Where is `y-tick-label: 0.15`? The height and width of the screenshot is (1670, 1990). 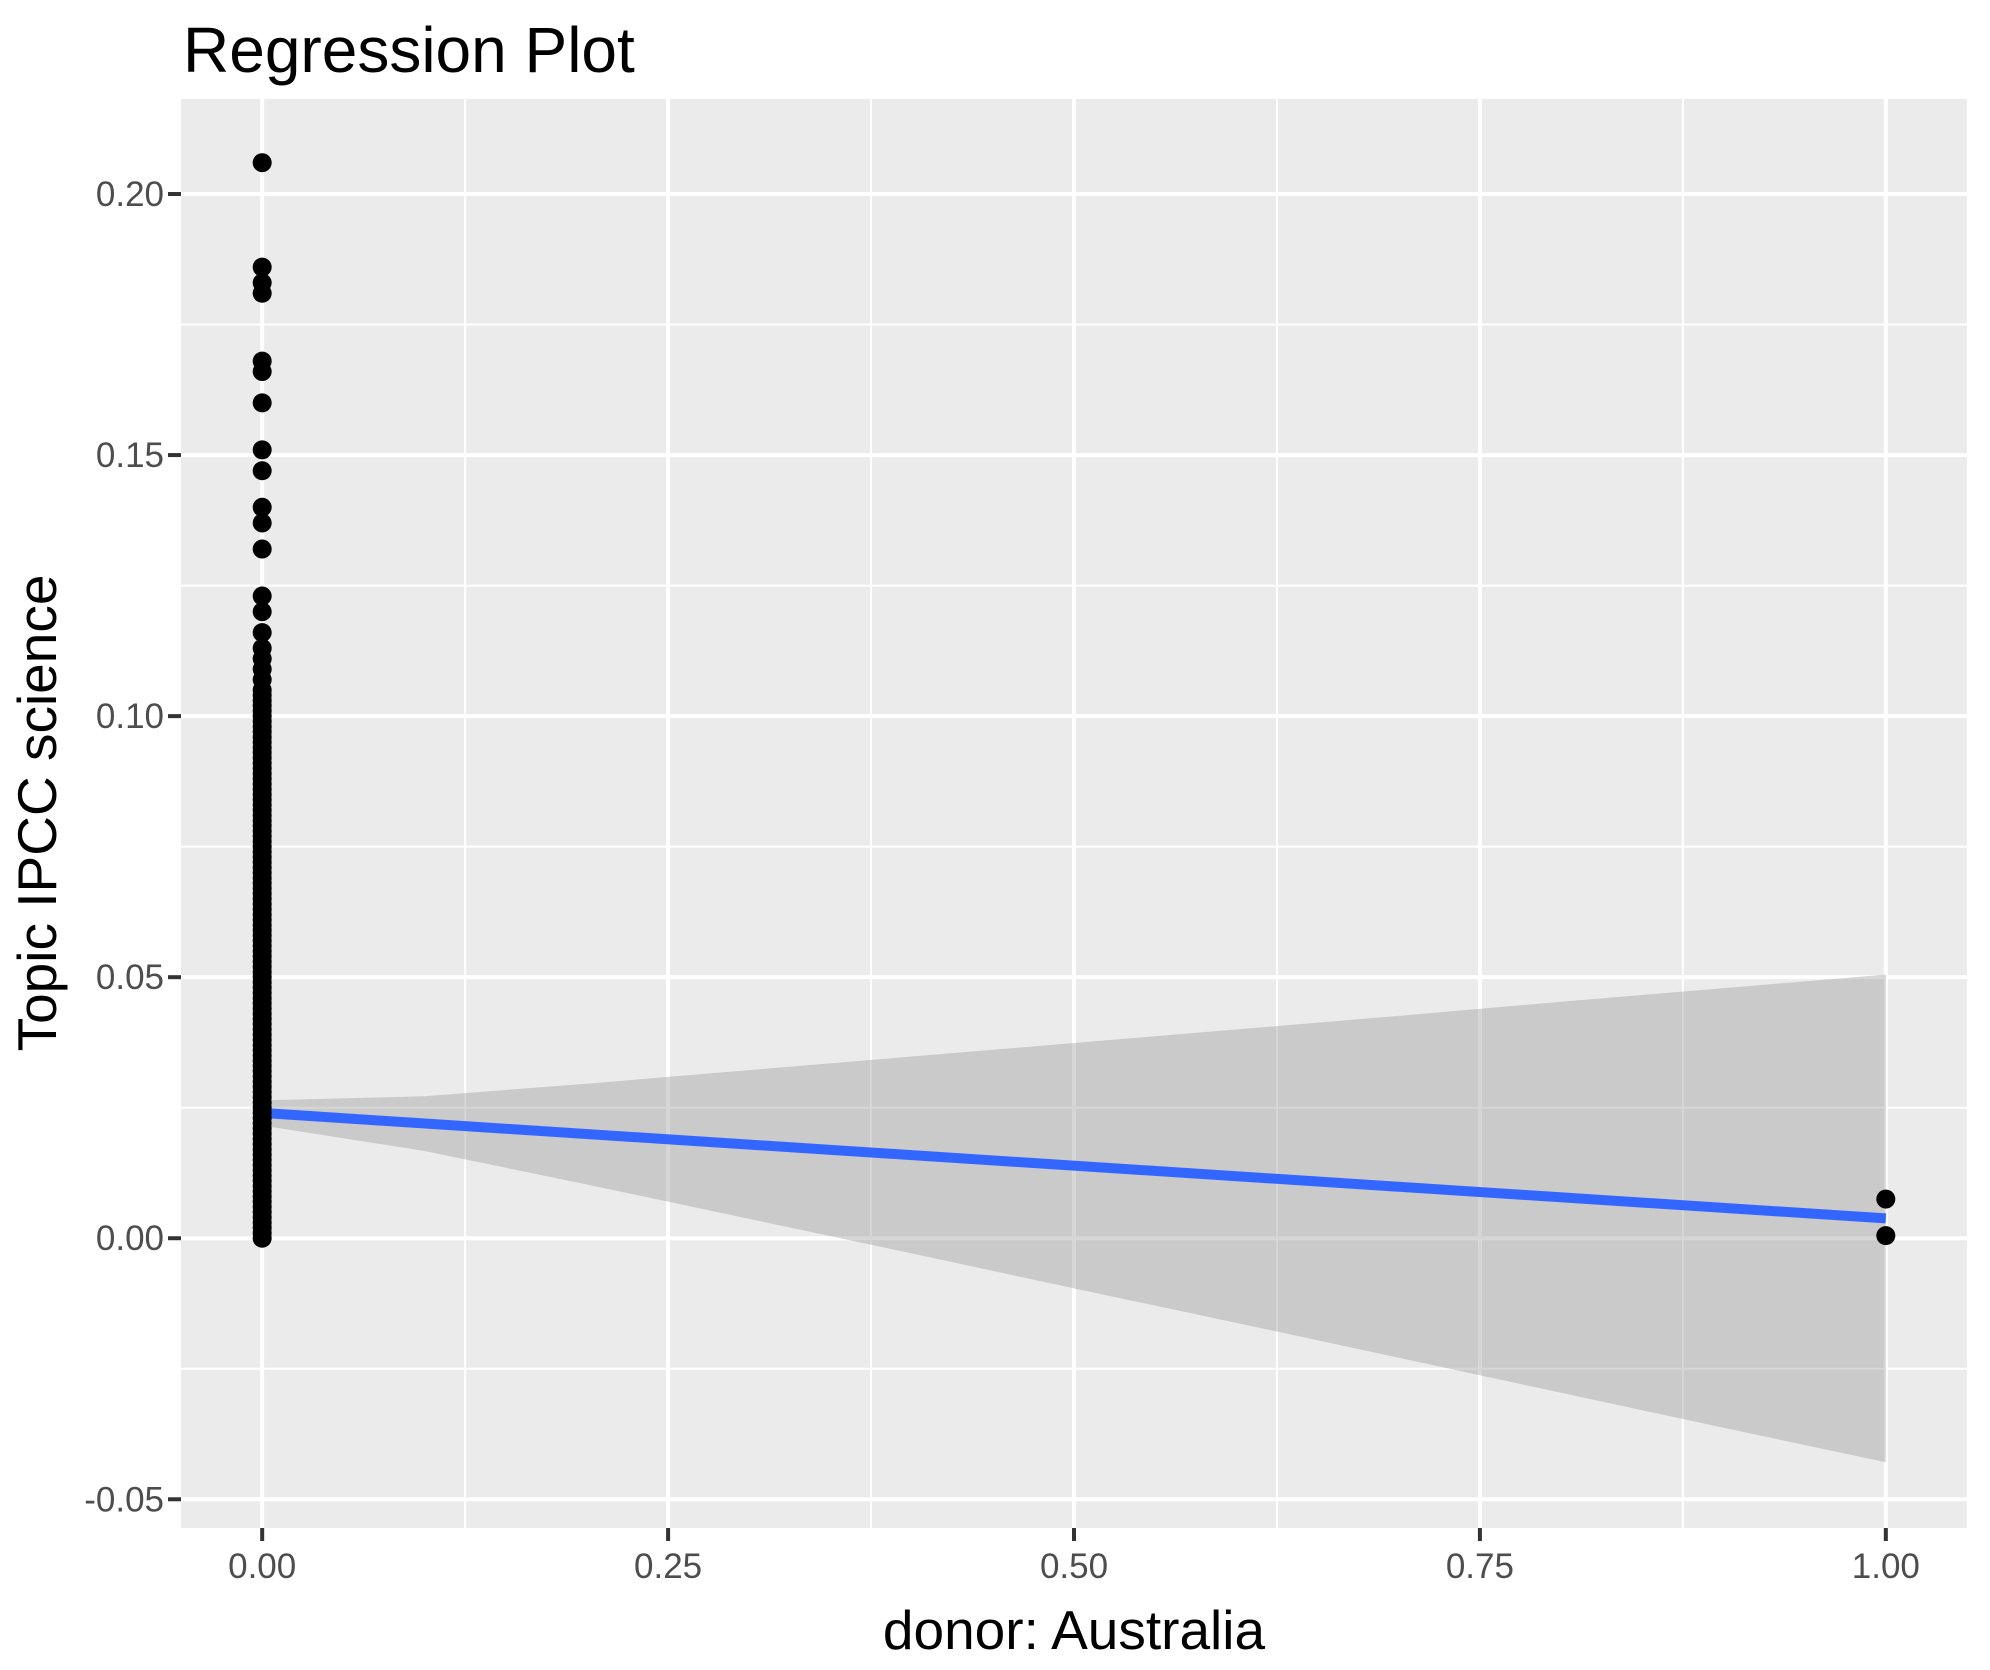 y-tick-label: 0.15 is located at coordinates (130, 455).